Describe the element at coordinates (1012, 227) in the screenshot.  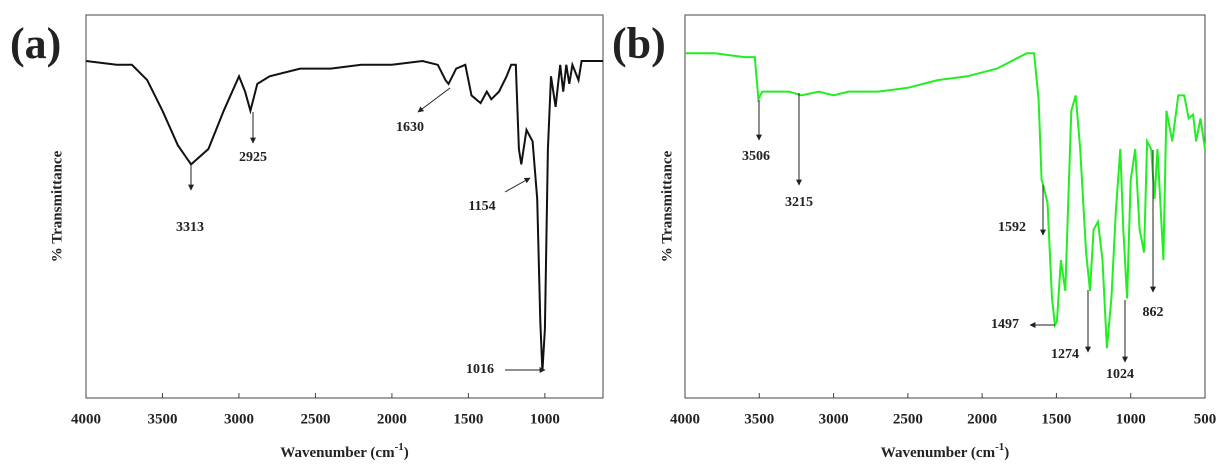
I see `annotation: 1592` at that location.